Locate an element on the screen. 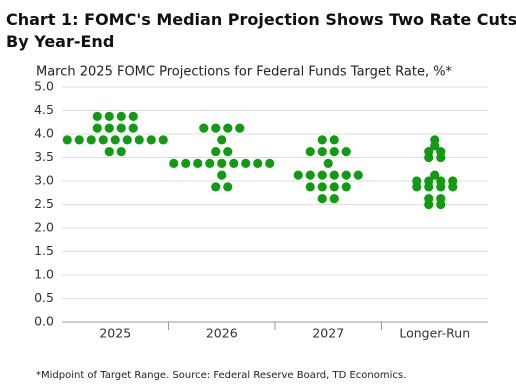 Image resolution: width=516 pixels, height=386 pixels. x-tick-label: 2027 is located at coordinates (328, 333).